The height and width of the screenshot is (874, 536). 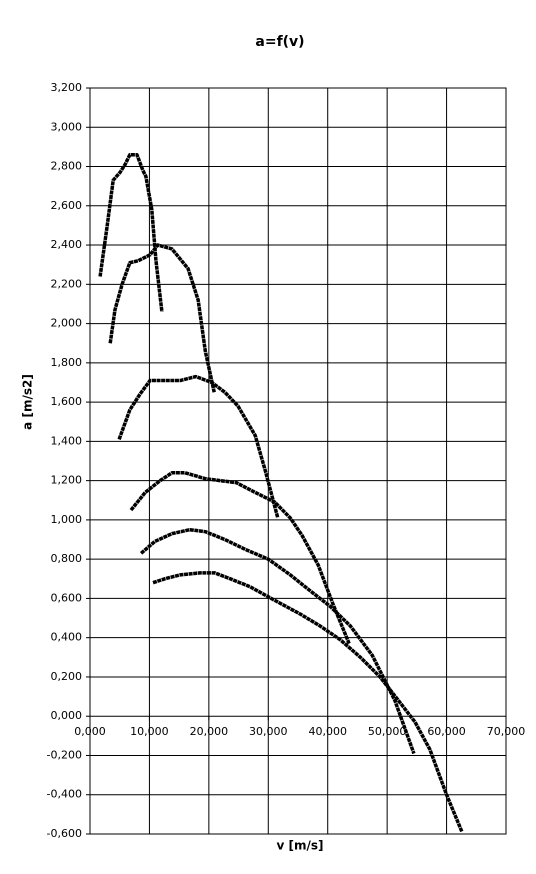 I want to click on x-tick-label: 10,000, so click(x=149, y=731).